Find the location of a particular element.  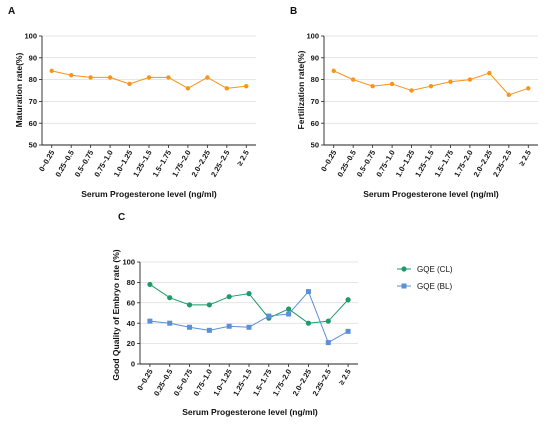

panel-a-y-tick-label: 80 is located at coordinates (33, 79).